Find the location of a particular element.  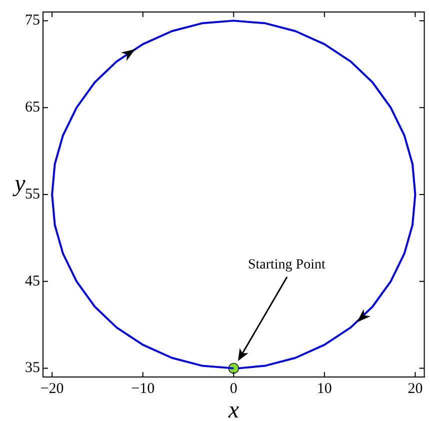

y-tick-label: 55 is located at coordinates (32, 194).